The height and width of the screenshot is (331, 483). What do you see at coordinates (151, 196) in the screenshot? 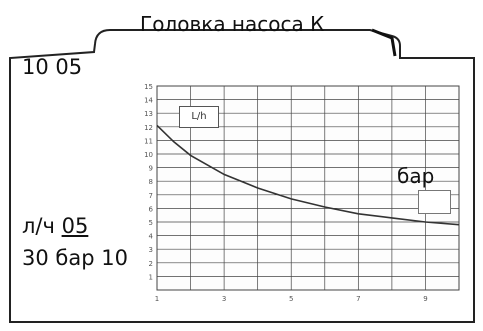
I see `y-tick-label: 7` at bounding box center [151, 196].